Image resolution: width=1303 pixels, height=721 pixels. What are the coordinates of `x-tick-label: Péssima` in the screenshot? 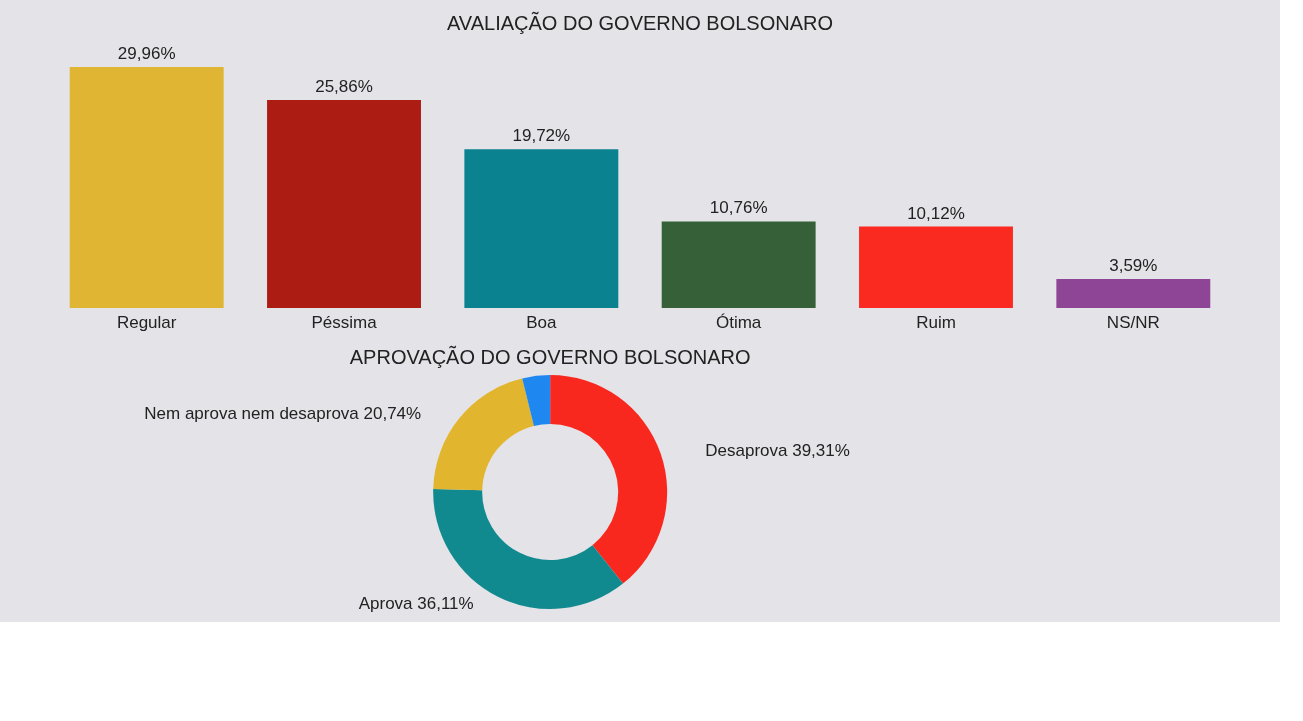 It's located at (344, 322).